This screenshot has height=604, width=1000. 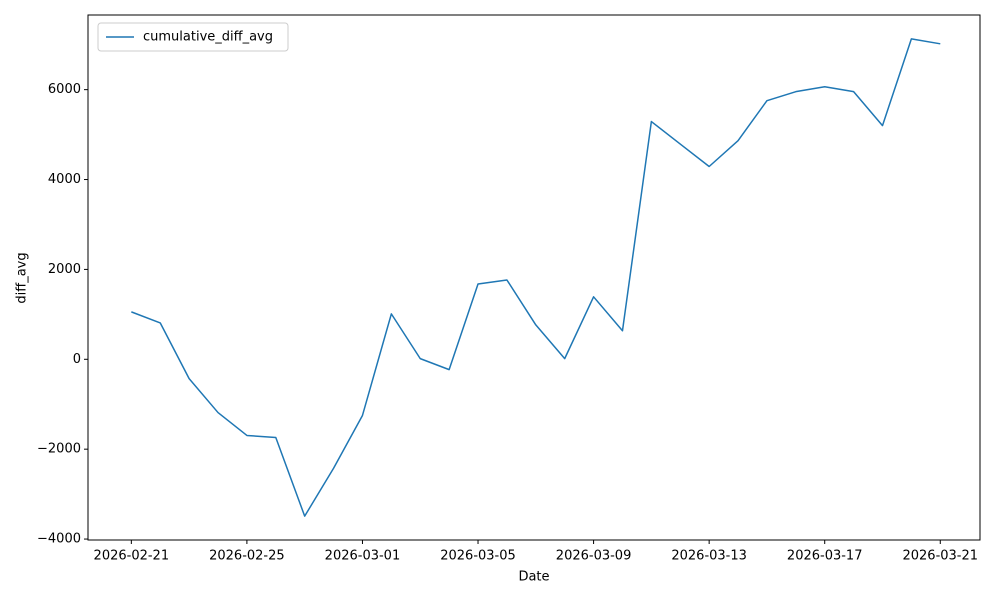 I want to click on legend-label: cumulative_diff_avg, so click(x=208, y=37).